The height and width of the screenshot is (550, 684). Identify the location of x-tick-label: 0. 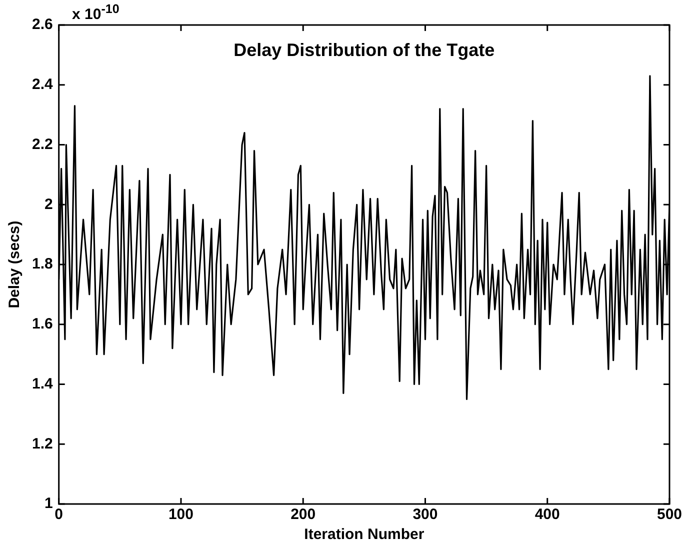
(59, 515).